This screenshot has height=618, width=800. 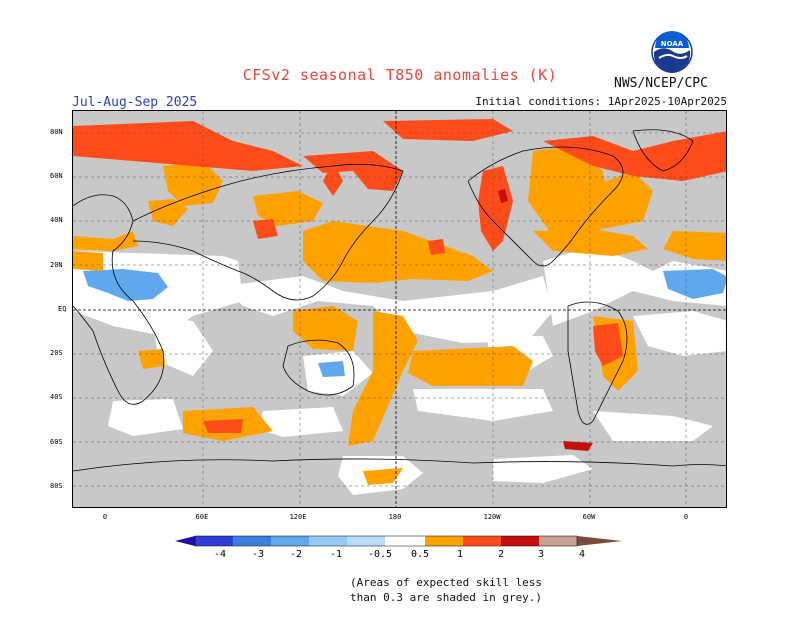 I want to click on lat-label: 80N, so click(x=56, y=132).